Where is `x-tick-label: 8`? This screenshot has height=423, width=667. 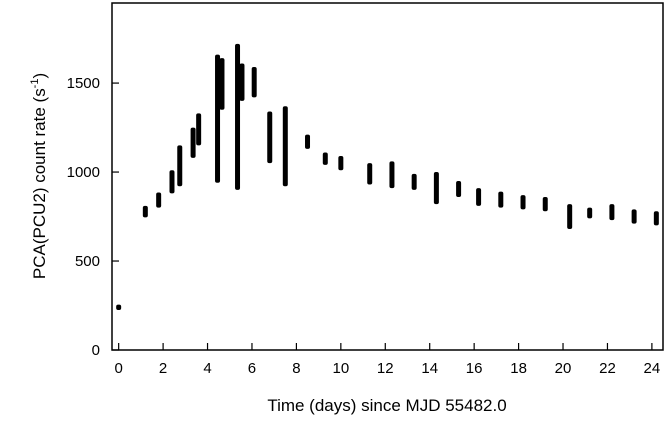
x-tick-label: 8 is located at coordinates (296, 368).